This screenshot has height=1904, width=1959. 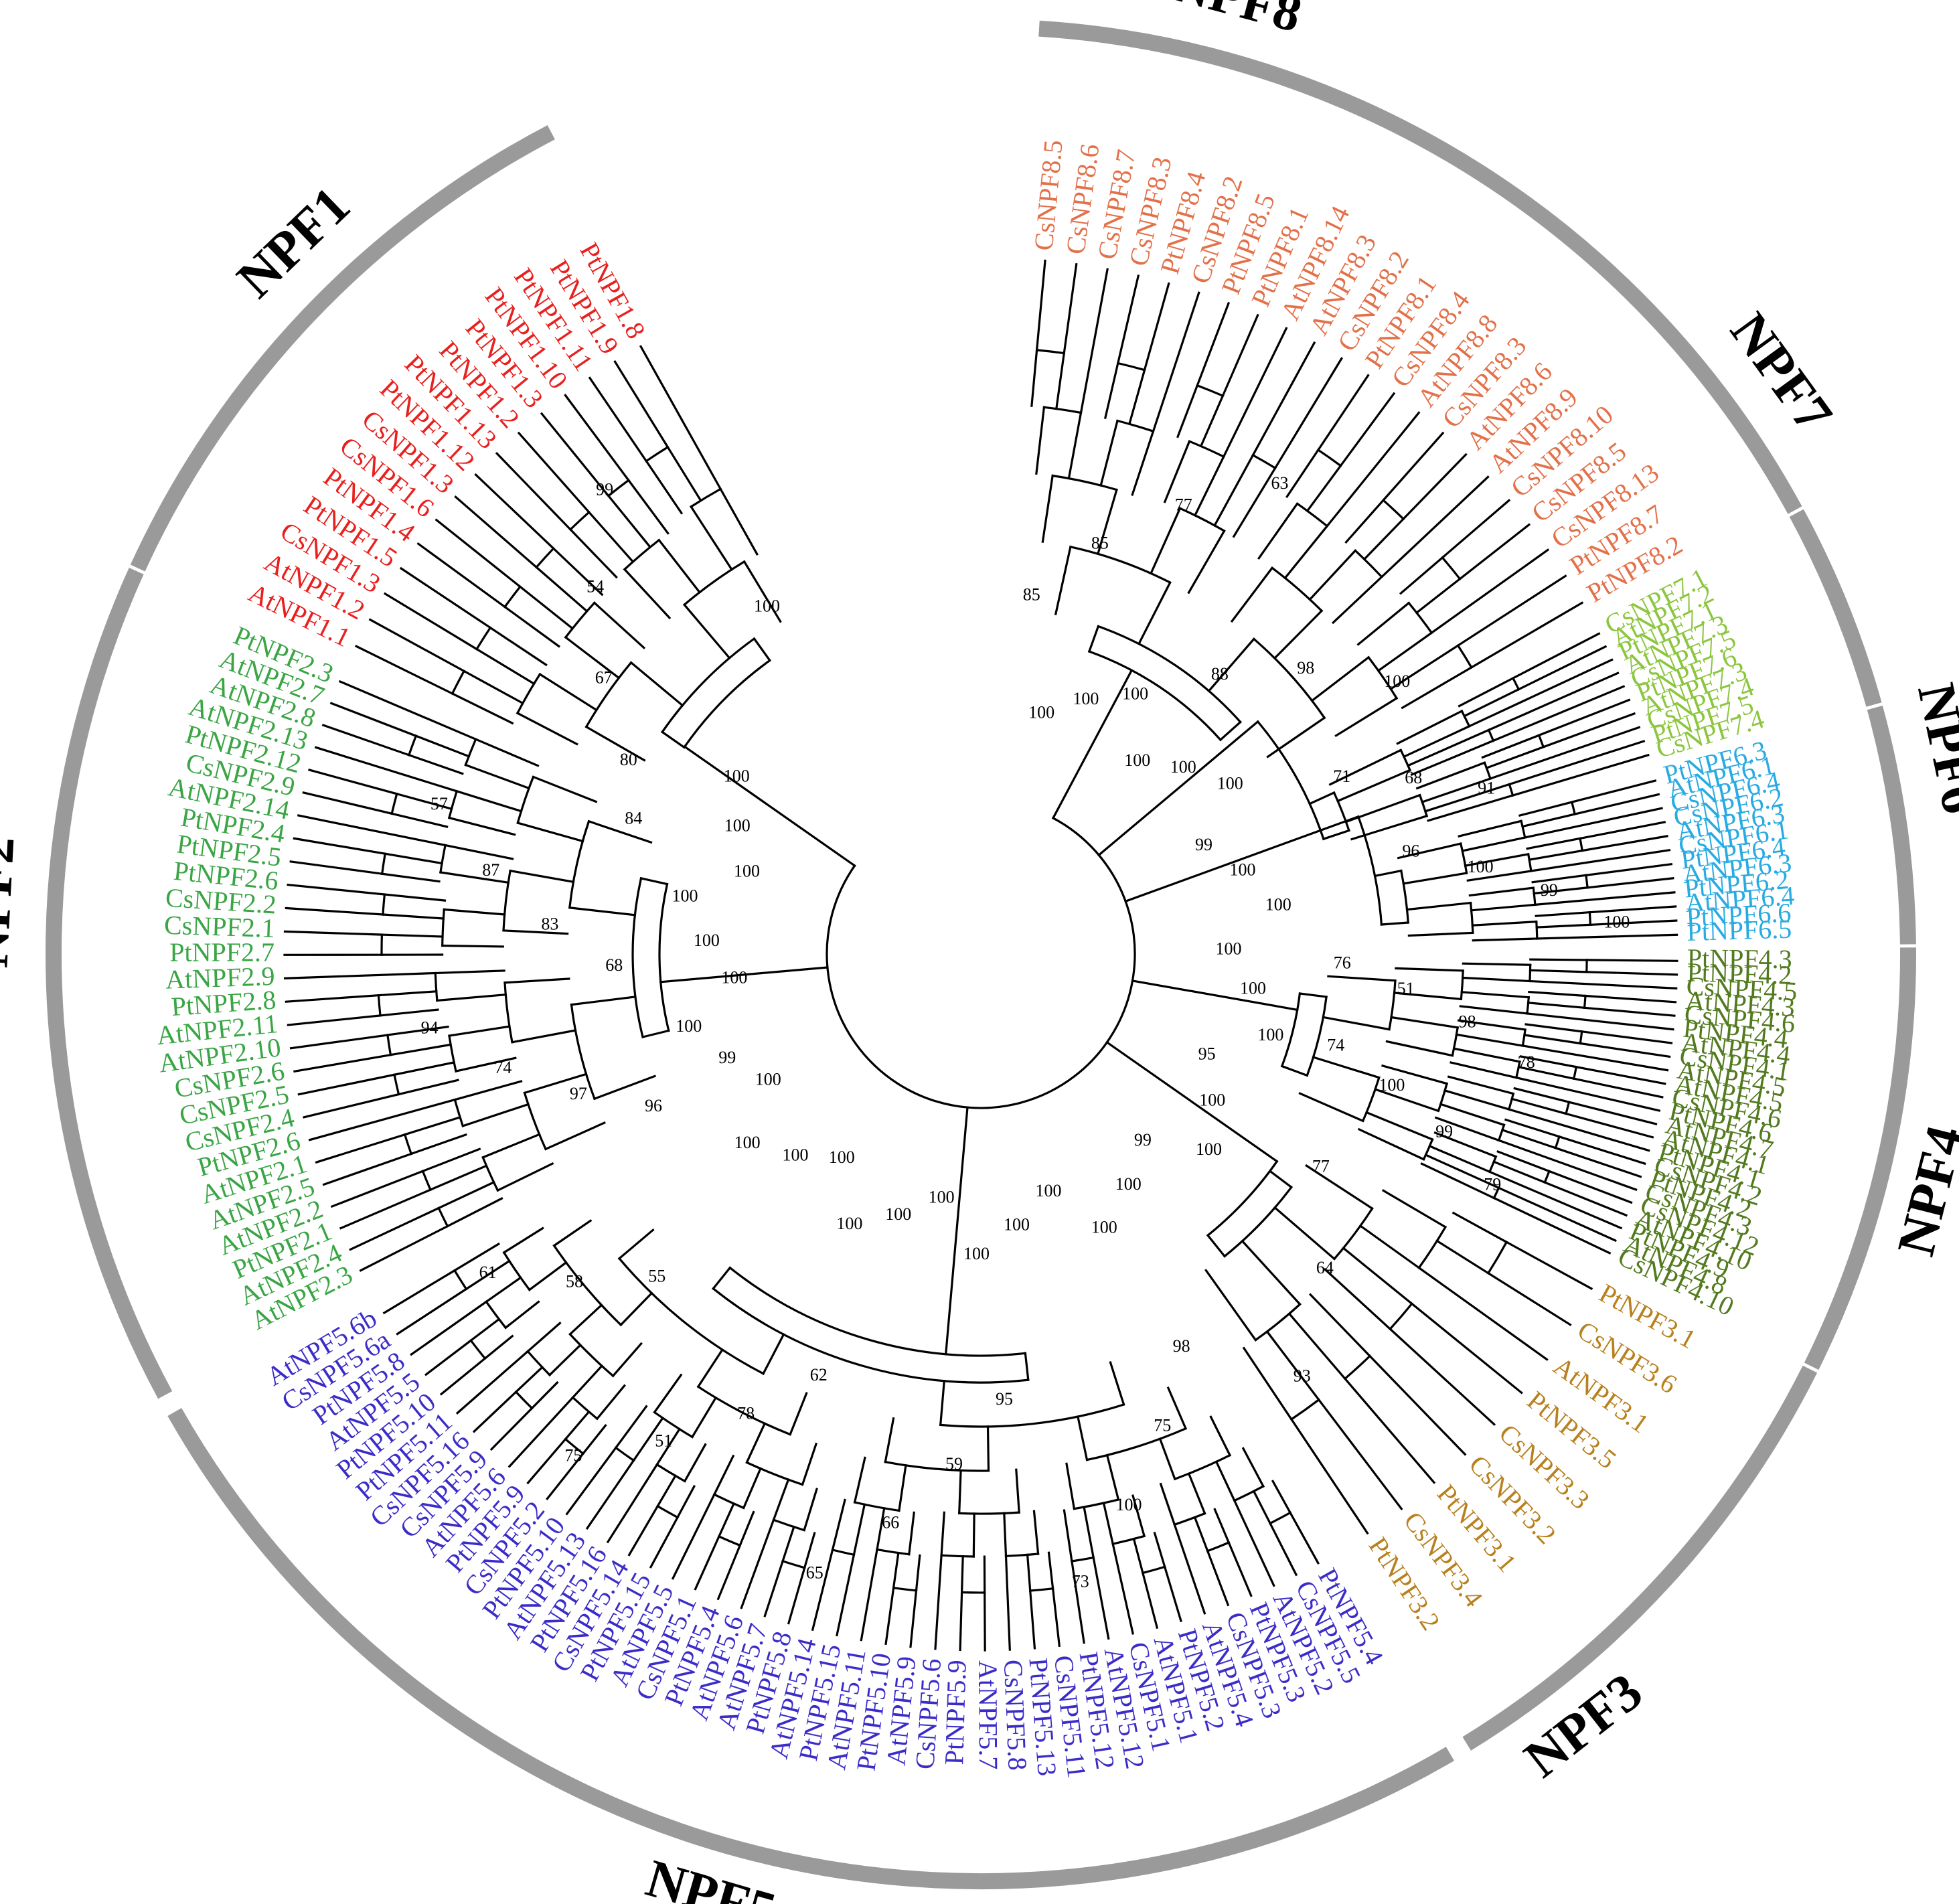 What do you see at coordinates (1183, 504) in the screenshot?
I see `bootstrap-value: 77` at bounding box center [1183, 504].